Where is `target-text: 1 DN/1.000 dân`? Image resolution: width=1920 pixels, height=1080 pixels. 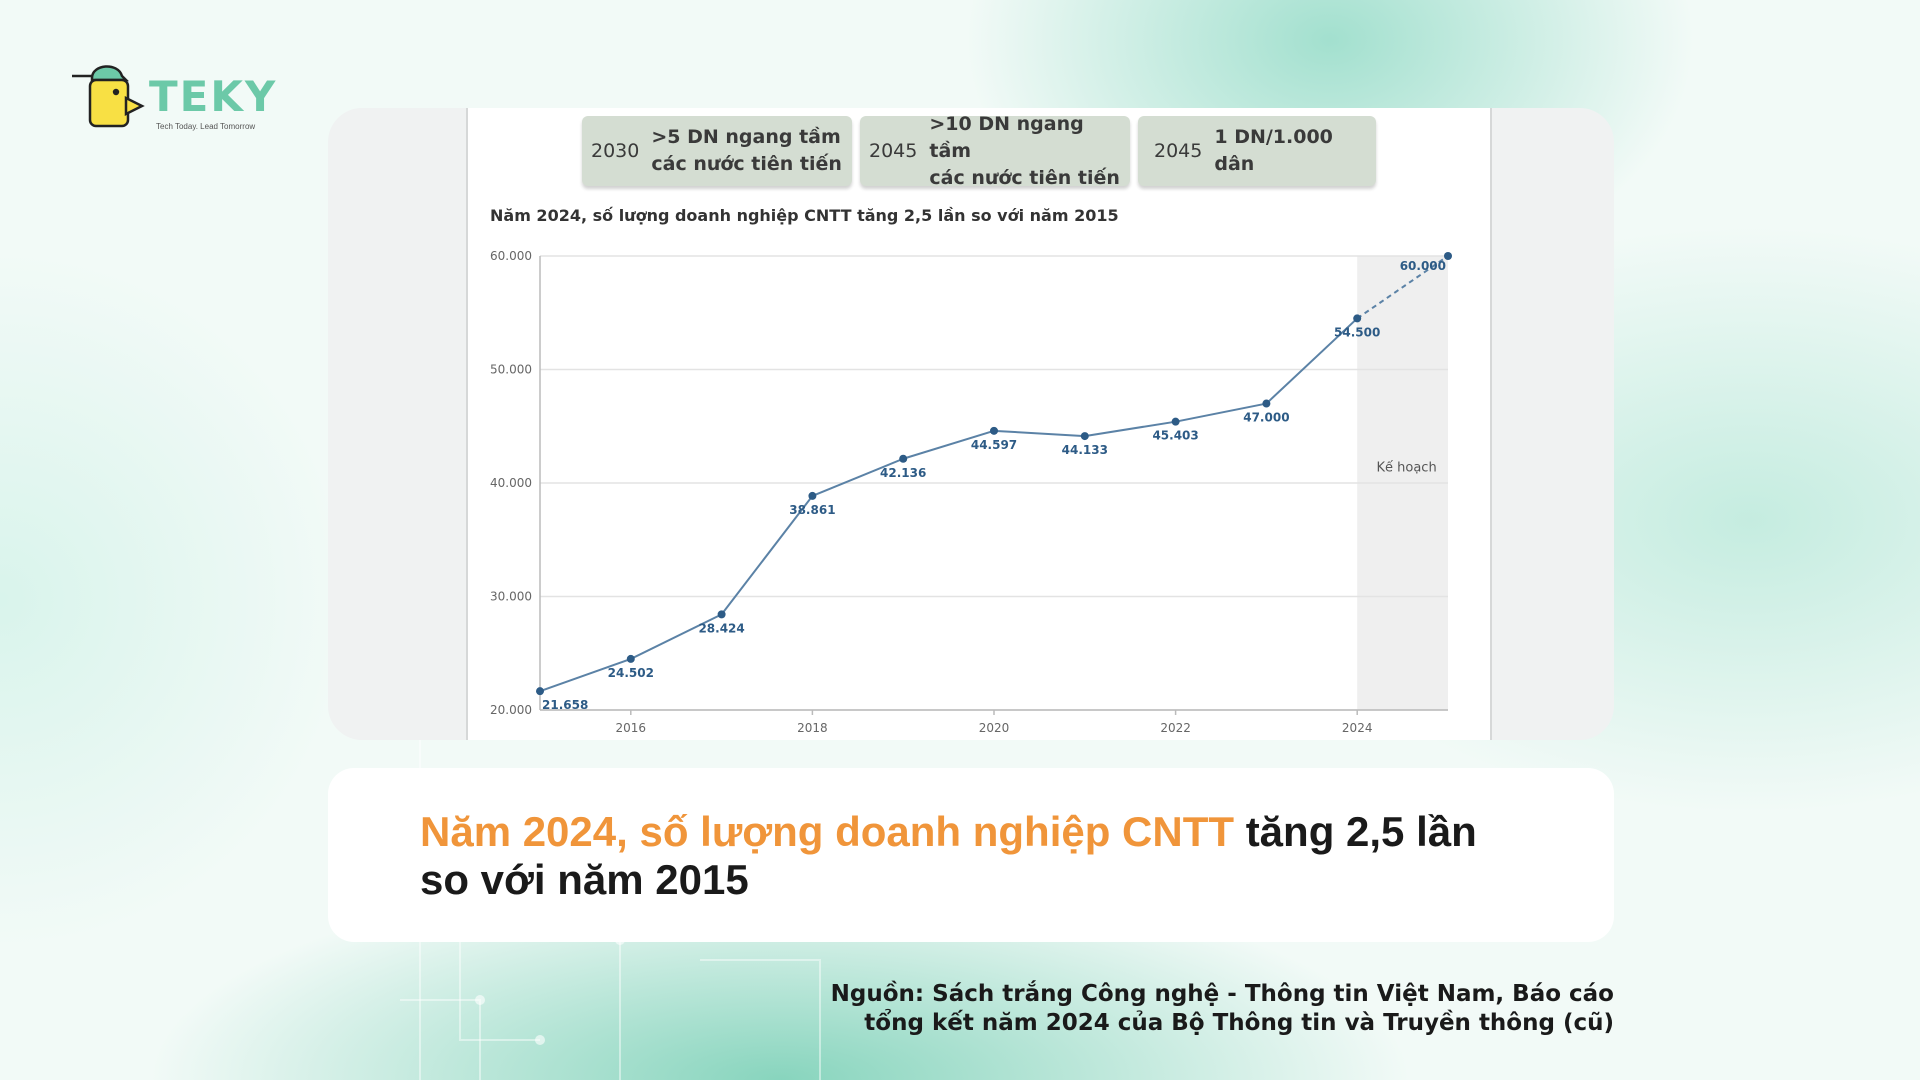 target-text: 1 DN/1.000 dân is located at coordinates (1273, 150).